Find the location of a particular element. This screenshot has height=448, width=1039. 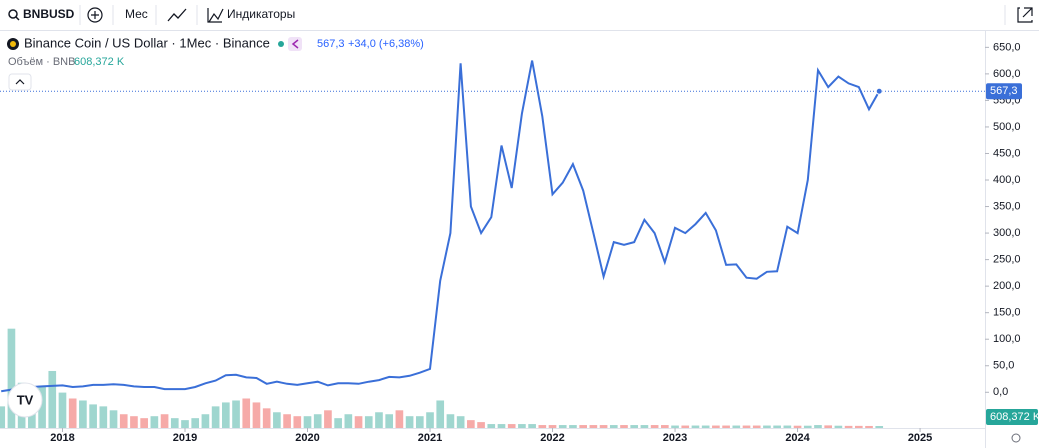

x-tick-label: 2022 is located at coordinates (552, 438).